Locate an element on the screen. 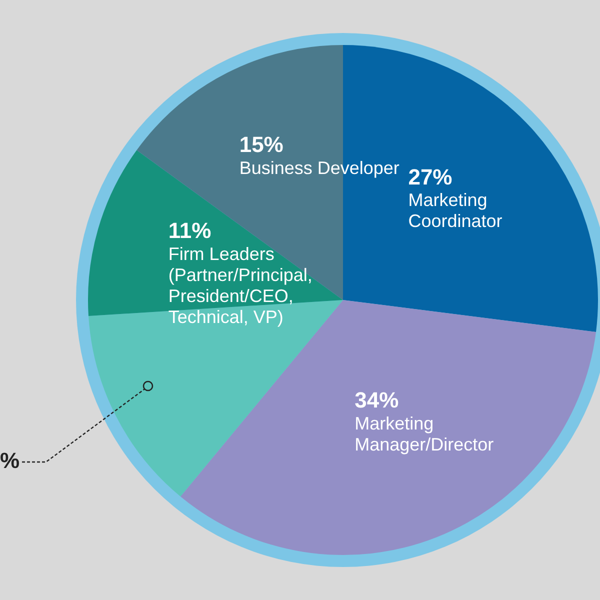 This screenshot has width=600, height=600. slice-label: Marketing Coordinator is located at coordinates (455, 211).